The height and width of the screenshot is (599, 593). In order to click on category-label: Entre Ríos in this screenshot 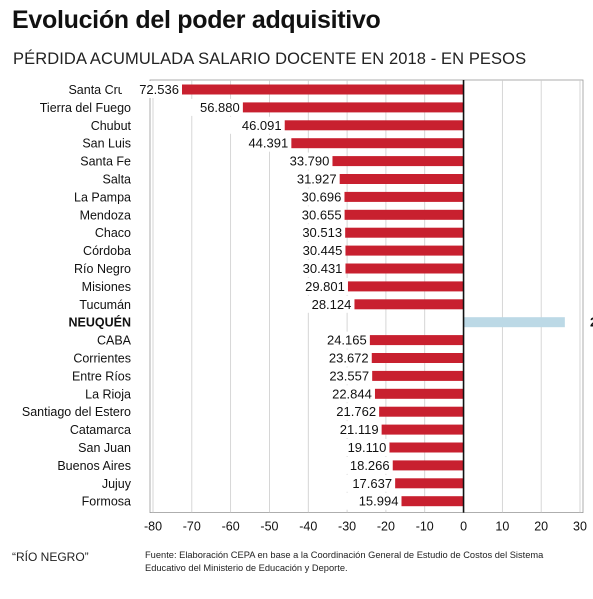, I will do `click(101, 376)`.